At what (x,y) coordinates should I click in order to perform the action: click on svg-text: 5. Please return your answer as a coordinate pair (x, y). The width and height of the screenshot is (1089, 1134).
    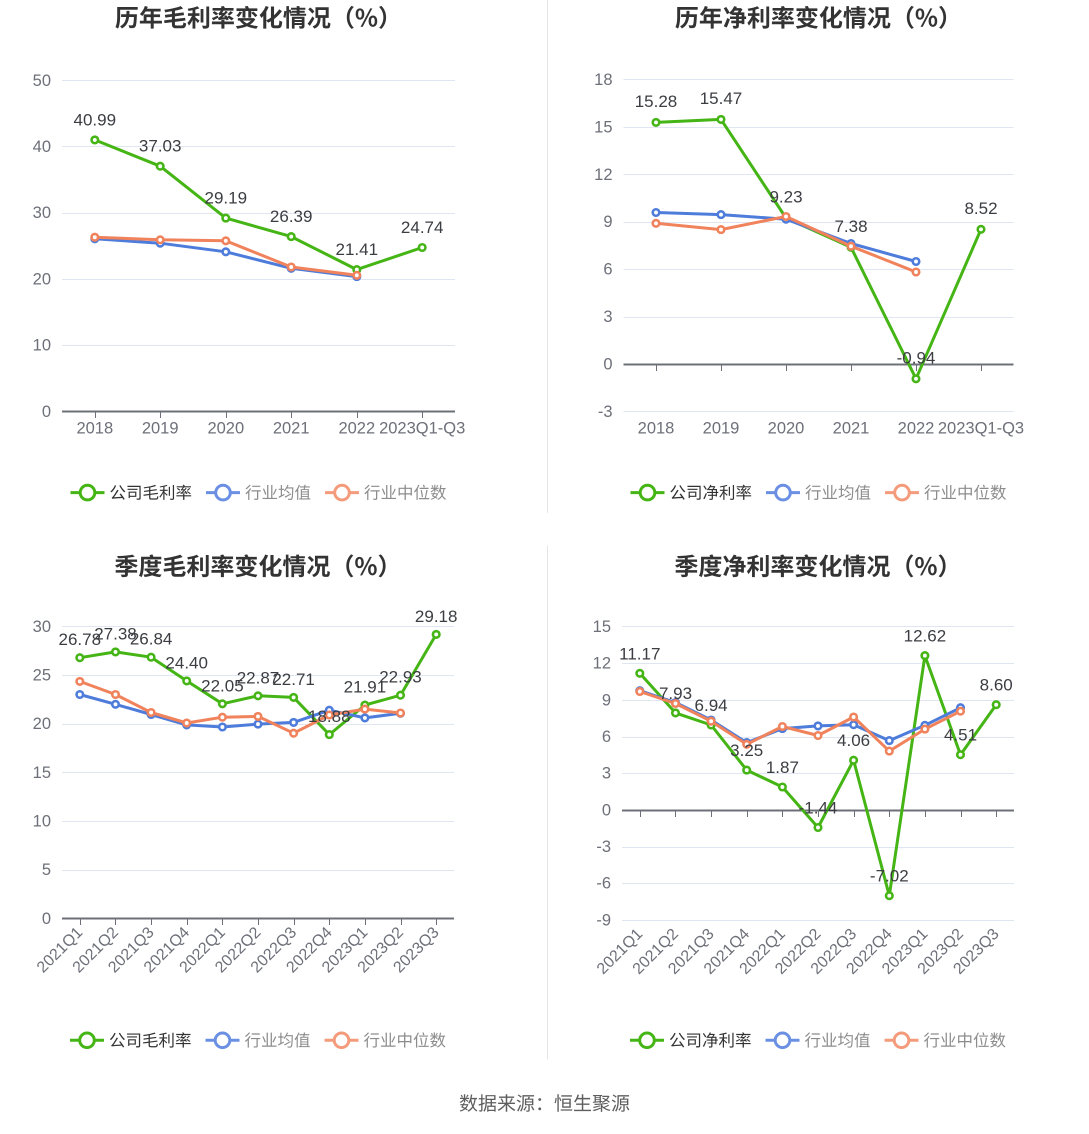
    Looking at the image, I should click on (46, 870).